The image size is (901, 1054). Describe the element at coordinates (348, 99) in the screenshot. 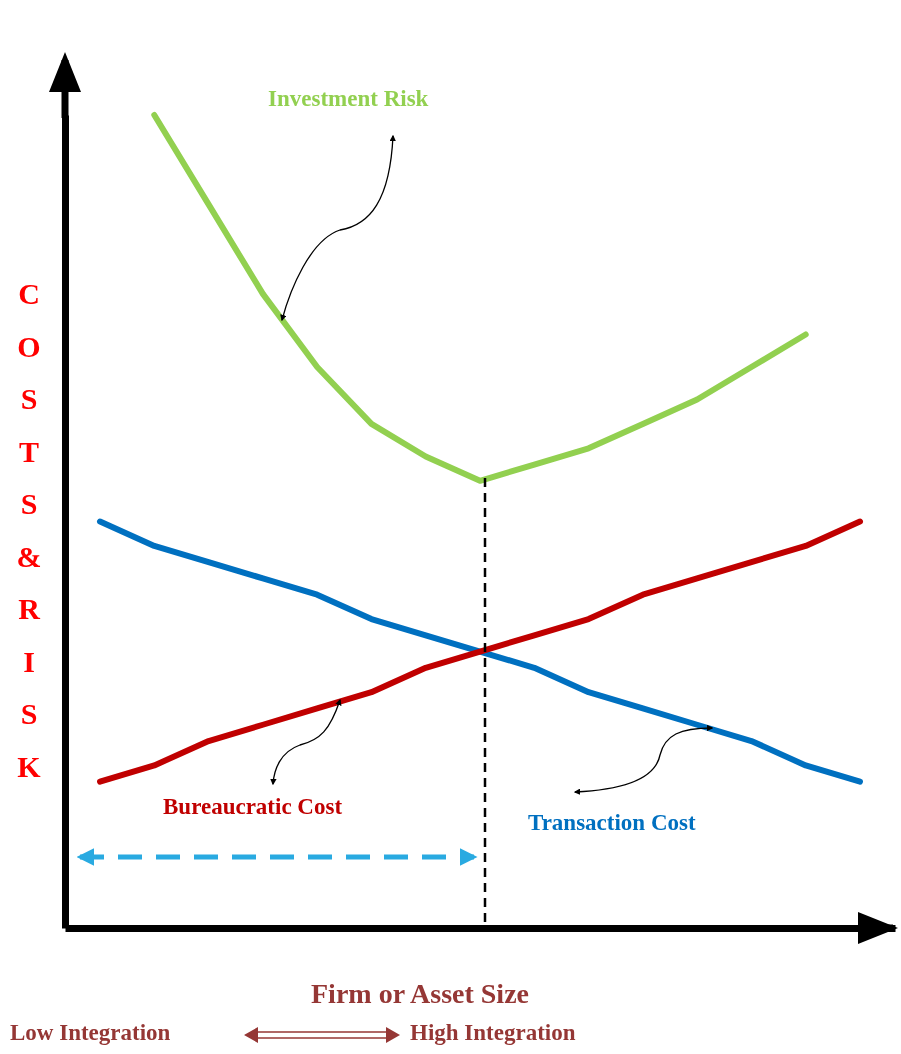

I see `text: Investment Risk` at that location.